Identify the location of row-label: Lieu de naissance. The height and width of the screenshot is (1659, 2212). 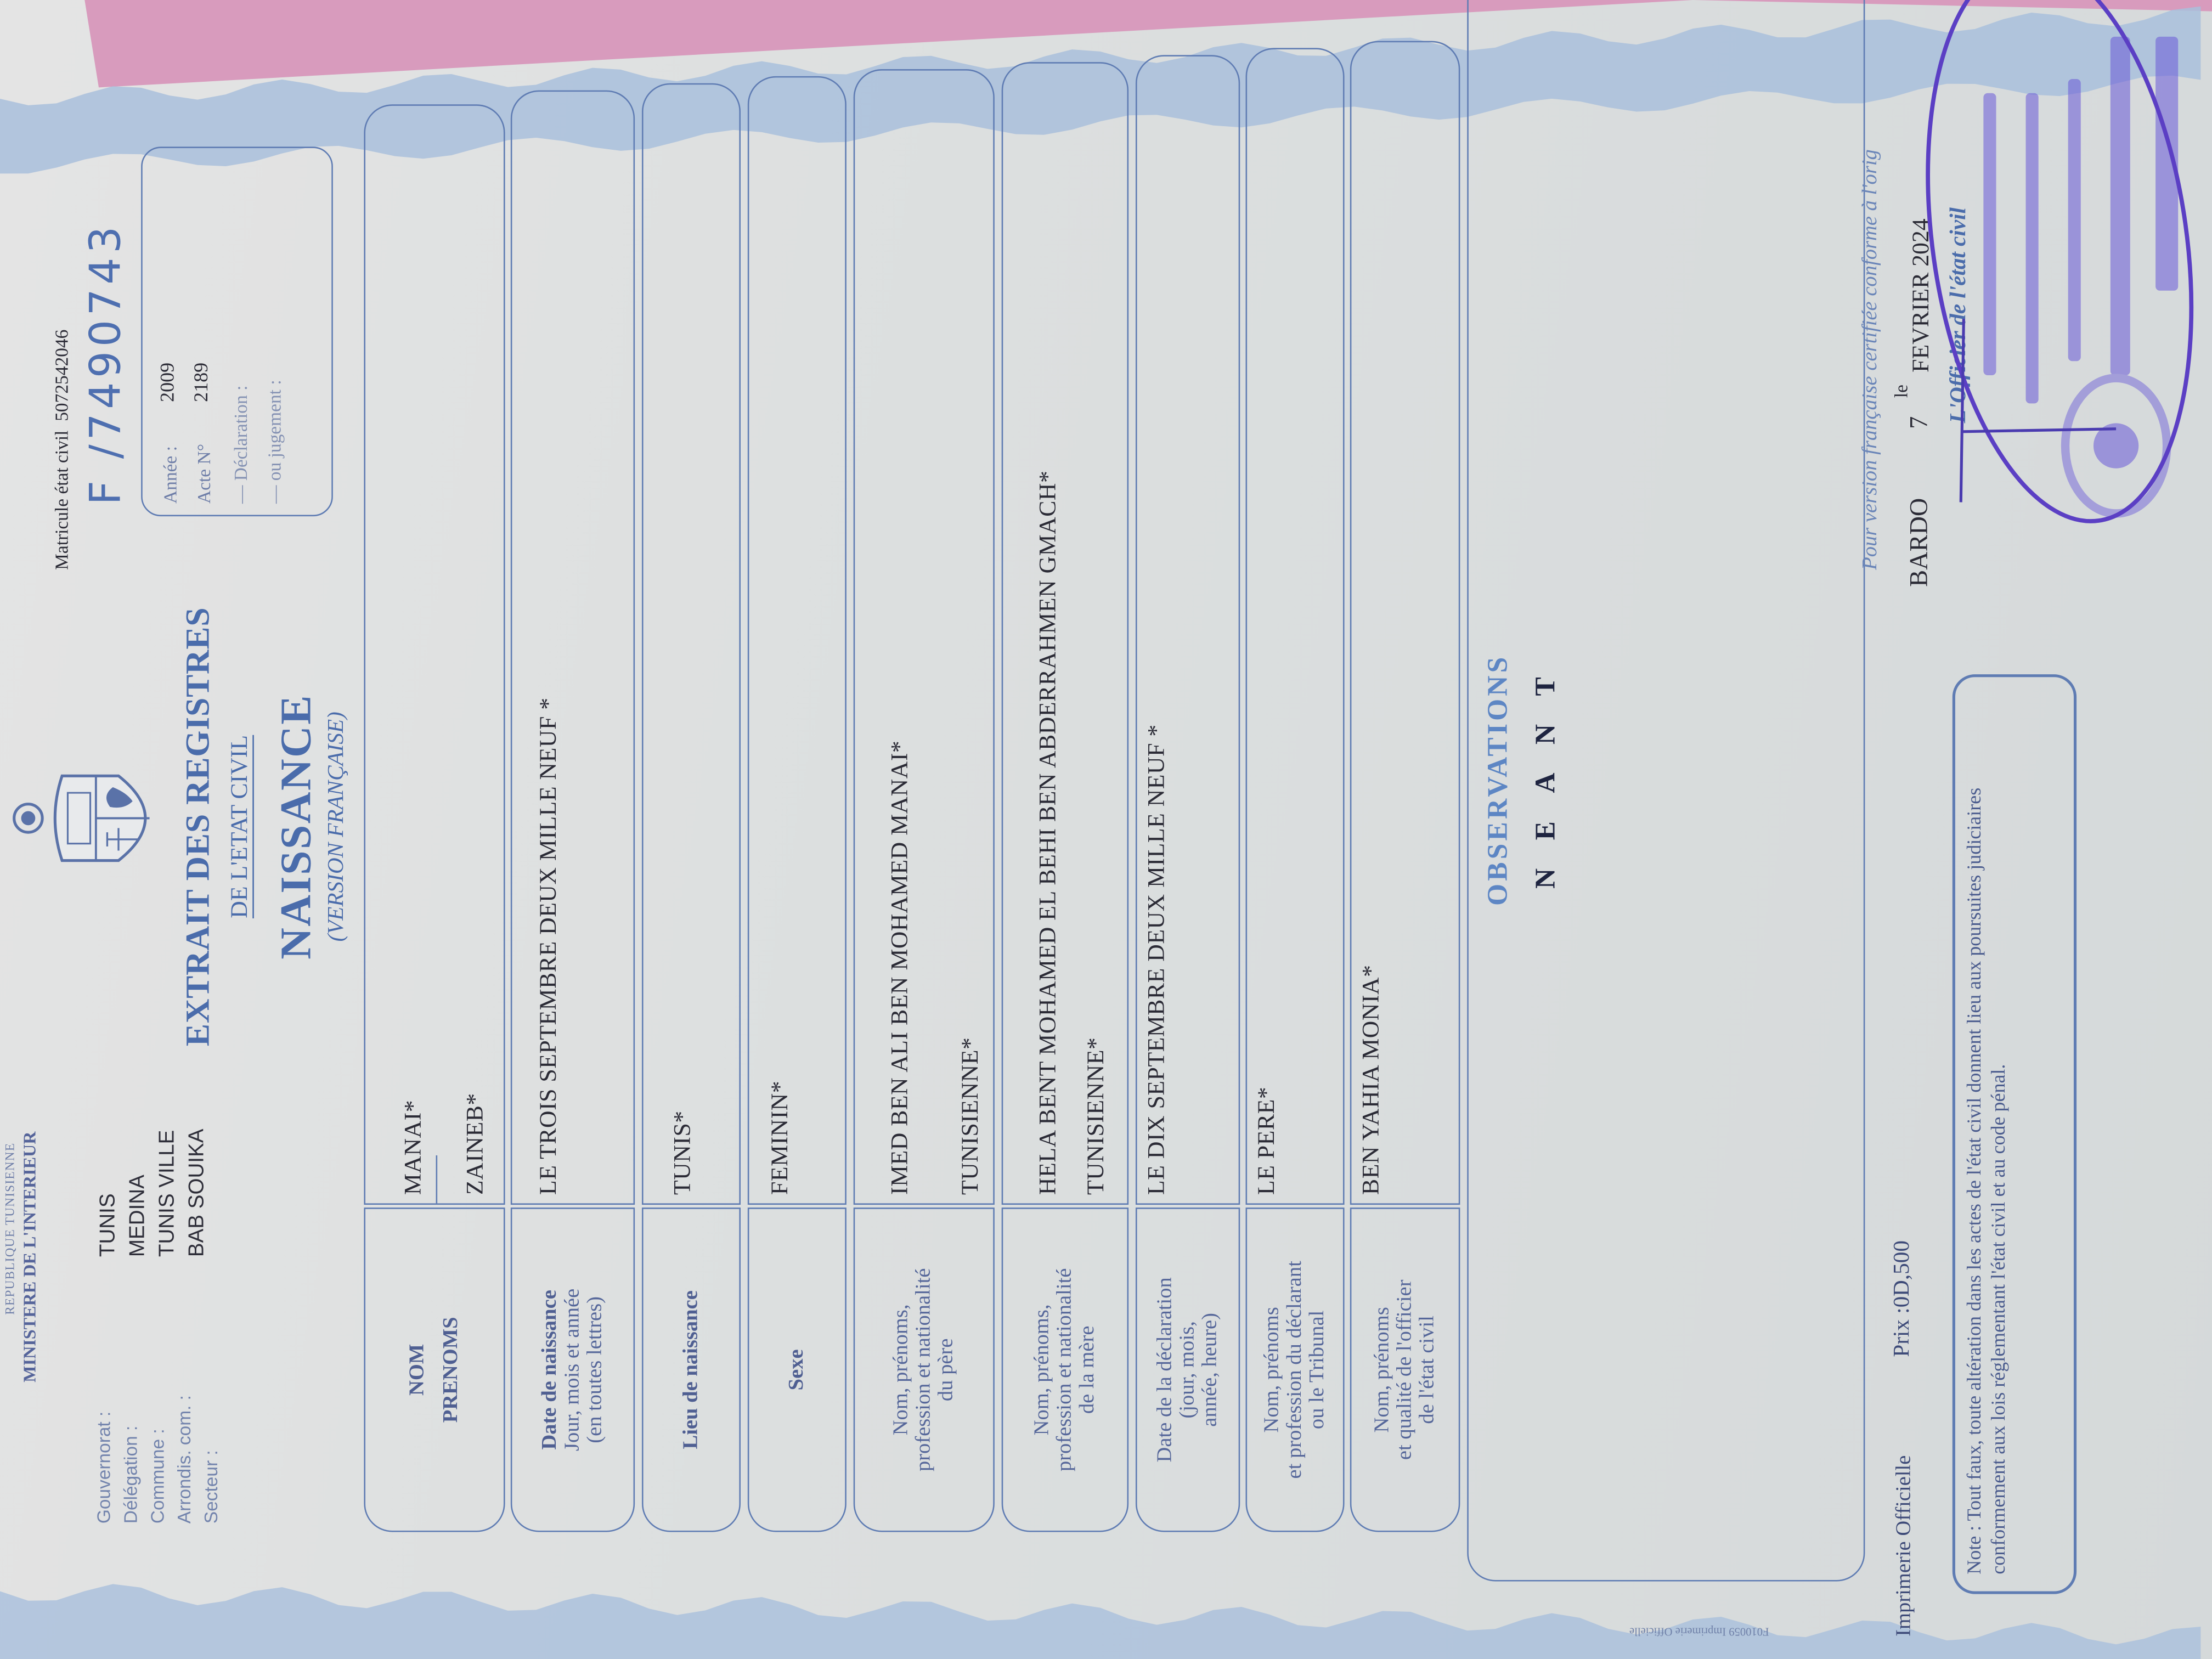
(691, 1369).